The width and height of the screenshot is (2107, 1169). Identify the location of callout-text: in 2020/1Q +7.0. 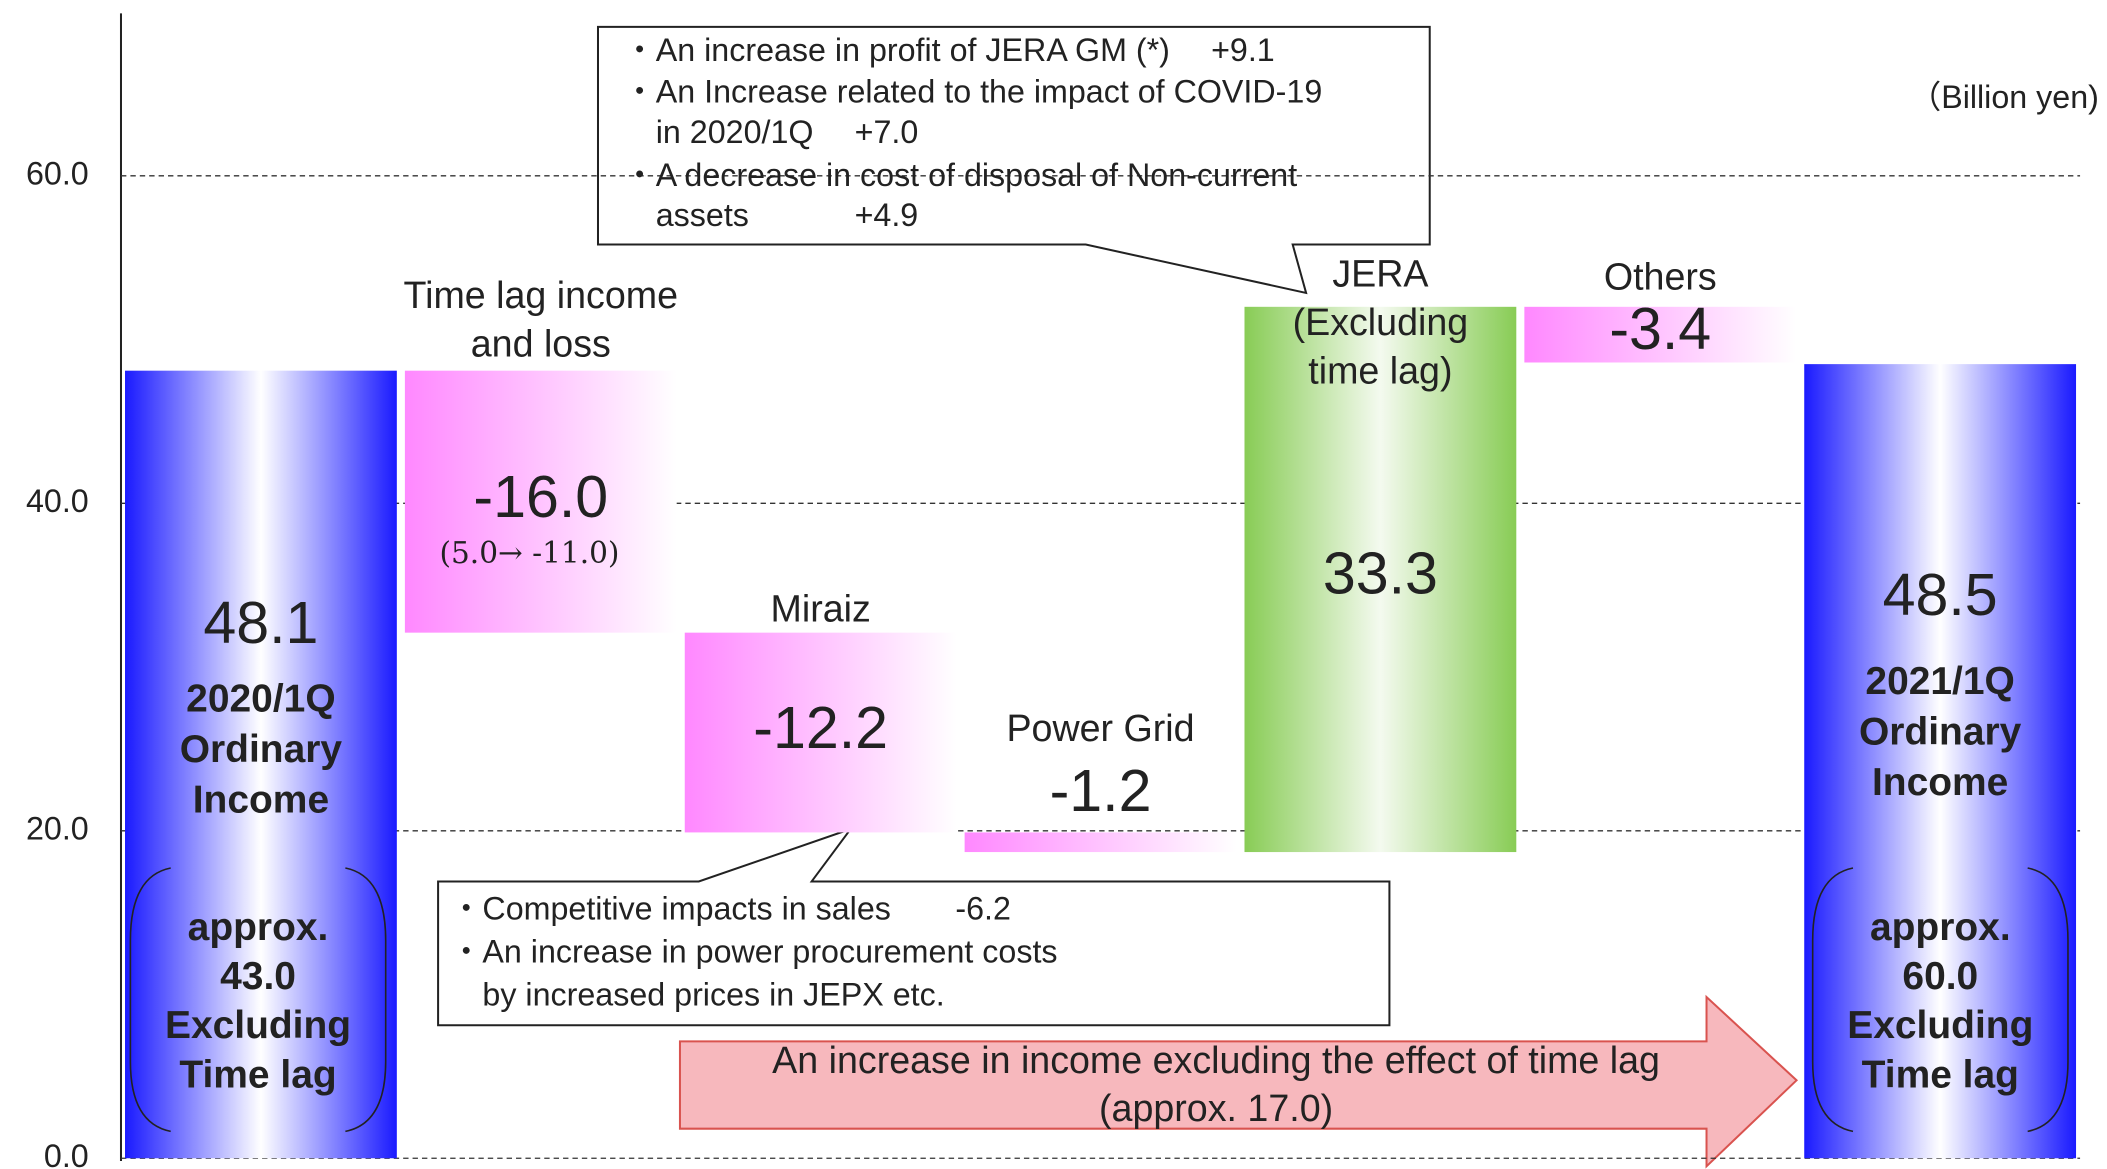
(771, 132).